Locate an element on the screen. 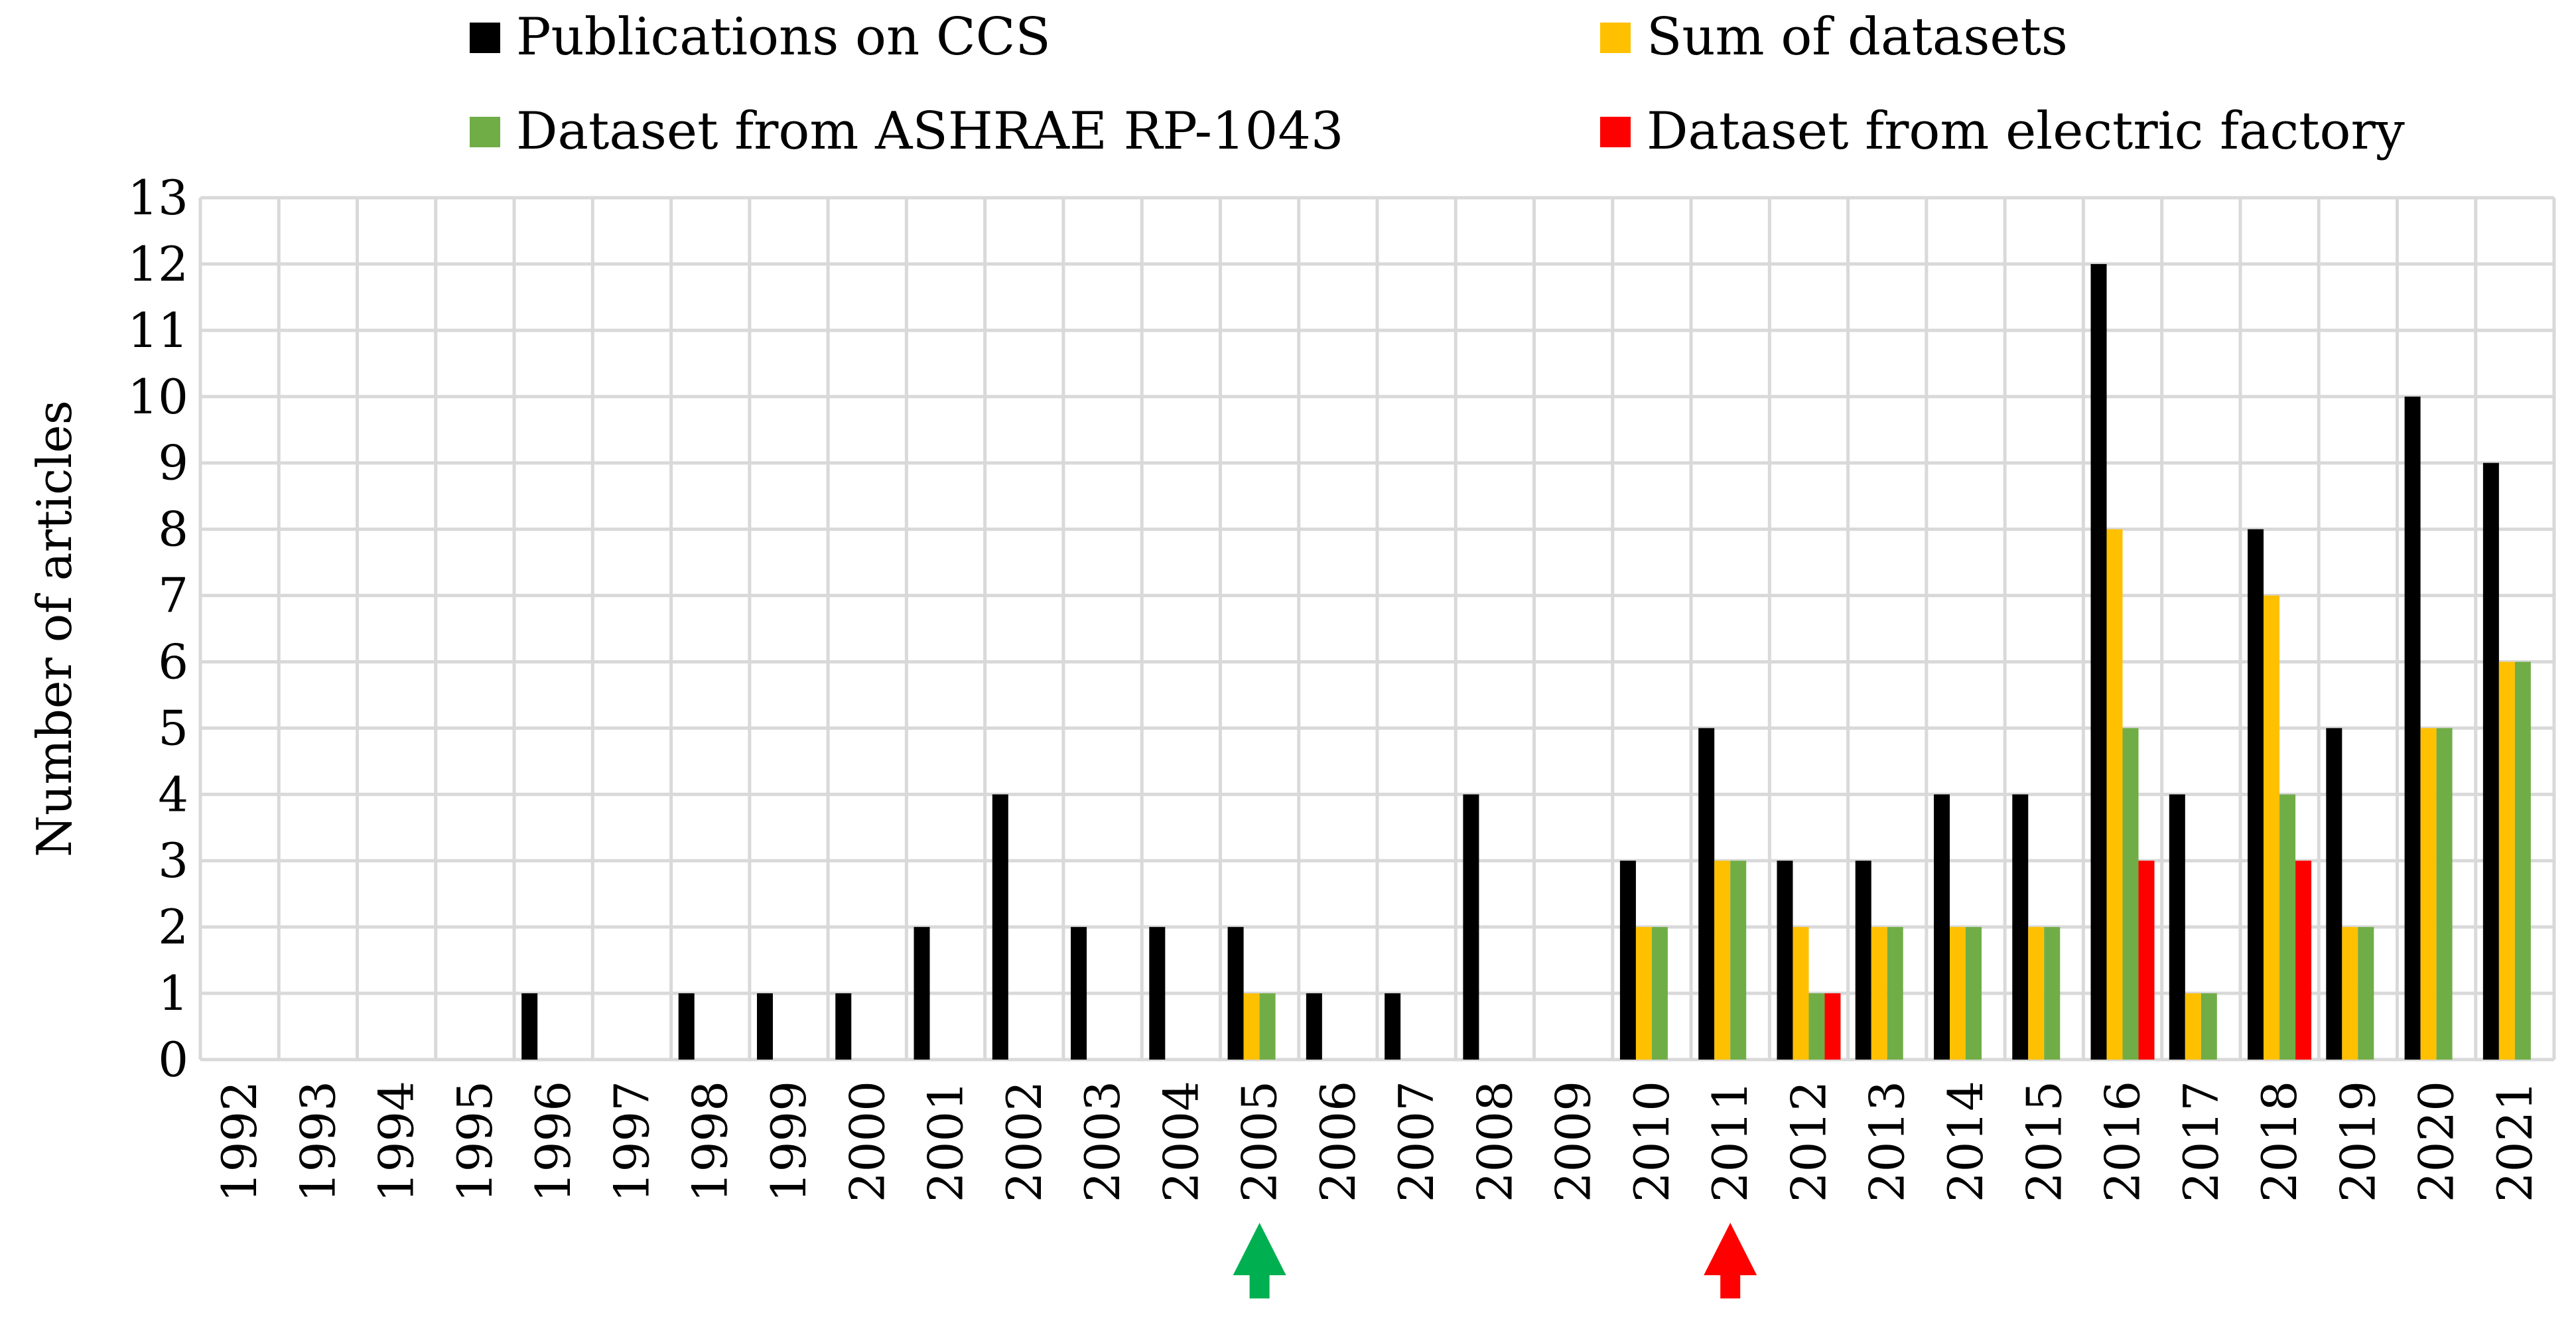 The height and width of the screenshot is (1321, 2576). bar-1-2000 is located at coordinates (843, 1026).